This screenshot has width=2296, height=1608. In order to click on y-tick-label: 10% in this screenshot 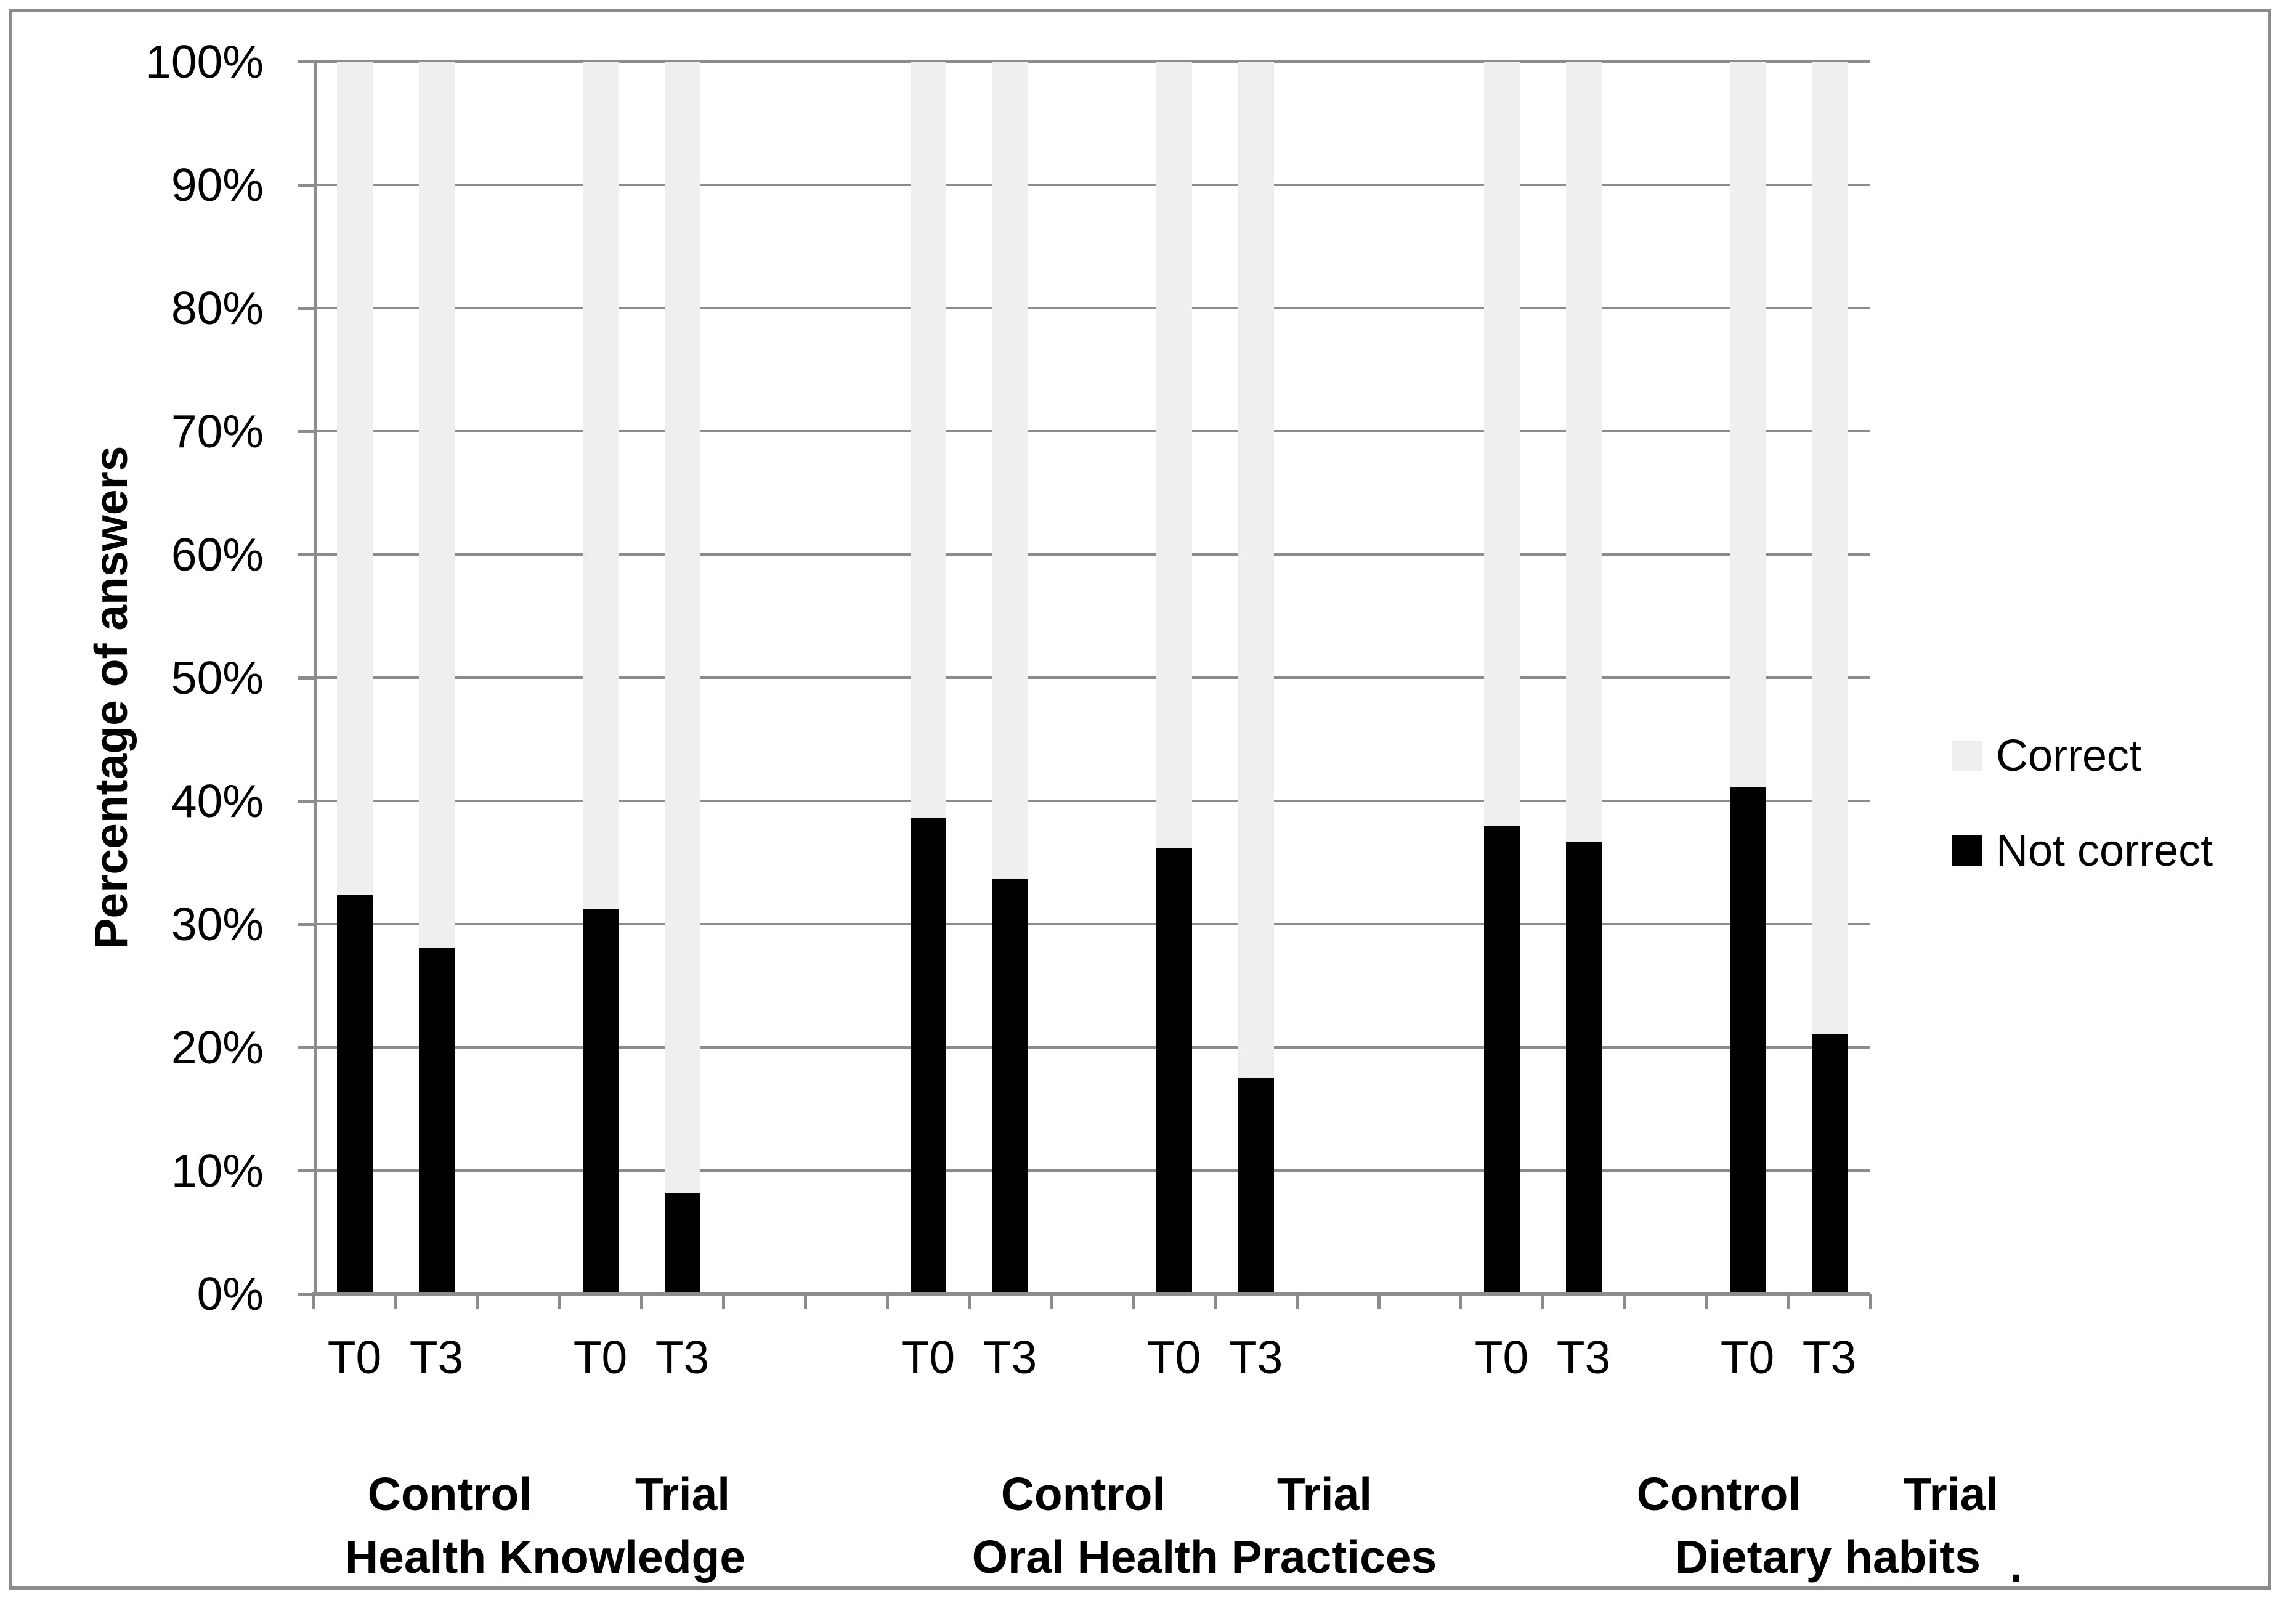, I will do `click(217, 1170)`.